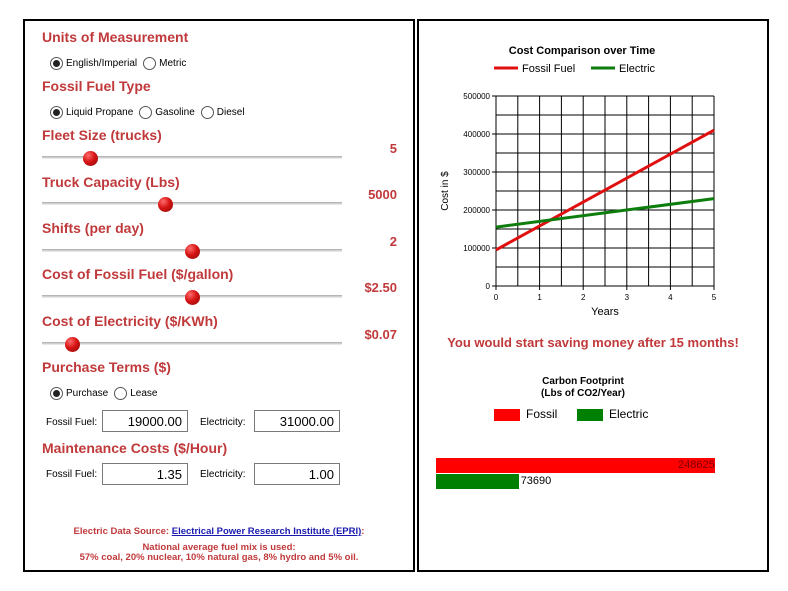  I want to click on fuel-option-propane: Liquid Propane, so click(91, 112).